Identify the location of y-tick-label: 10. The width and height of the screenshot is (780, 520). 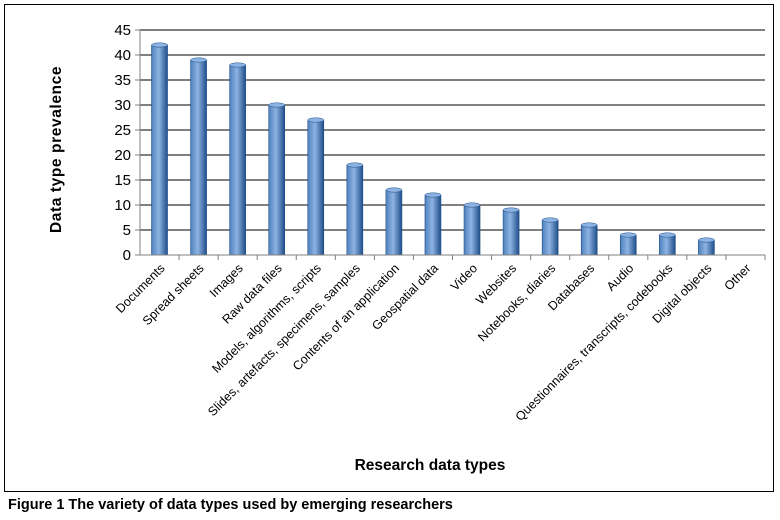
(122, 205).